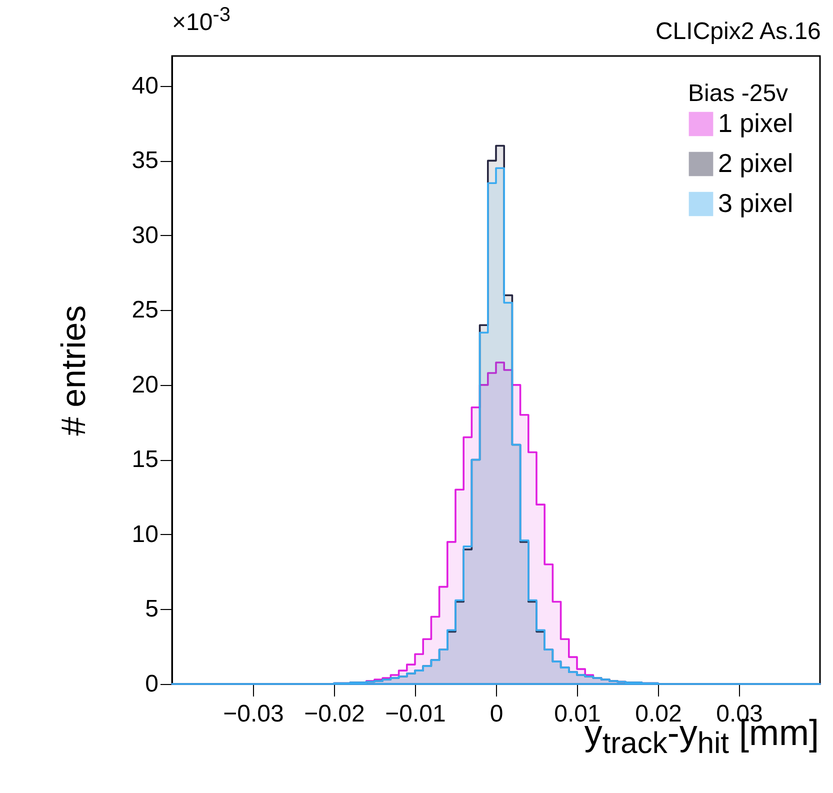 Image resolution: width=833 pixels, height=793 pixels. I want to click on y-tick-label: 20, so click(145, 384).